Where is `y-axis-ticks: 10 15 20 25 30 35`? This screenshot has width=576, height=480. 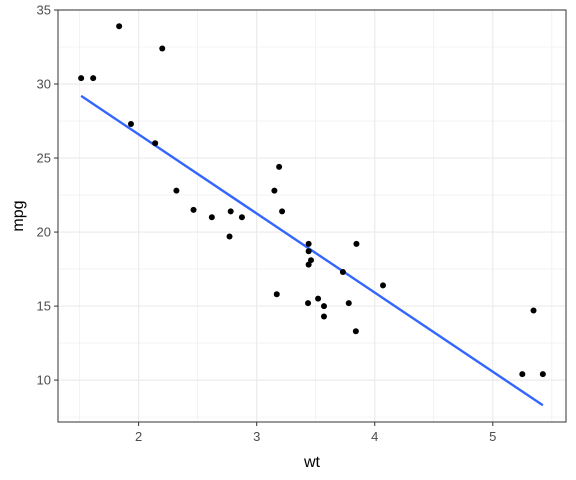 y-axis-ticks: 10 15 20 25 30 35 is located at coordinates (47, 195).